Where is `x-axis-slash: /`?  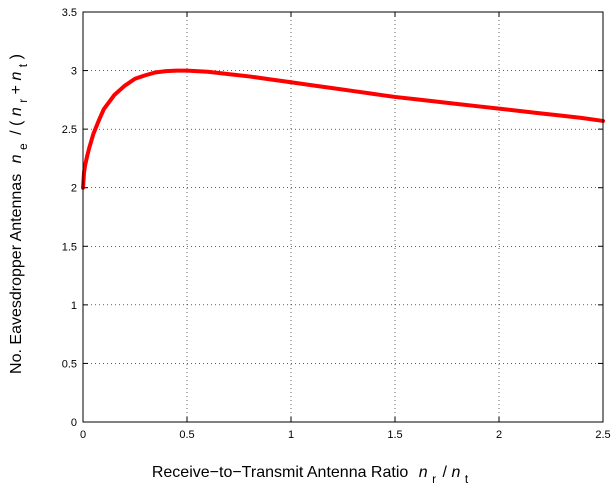
x-axis-slash: / is located at coordinates (445, 472).